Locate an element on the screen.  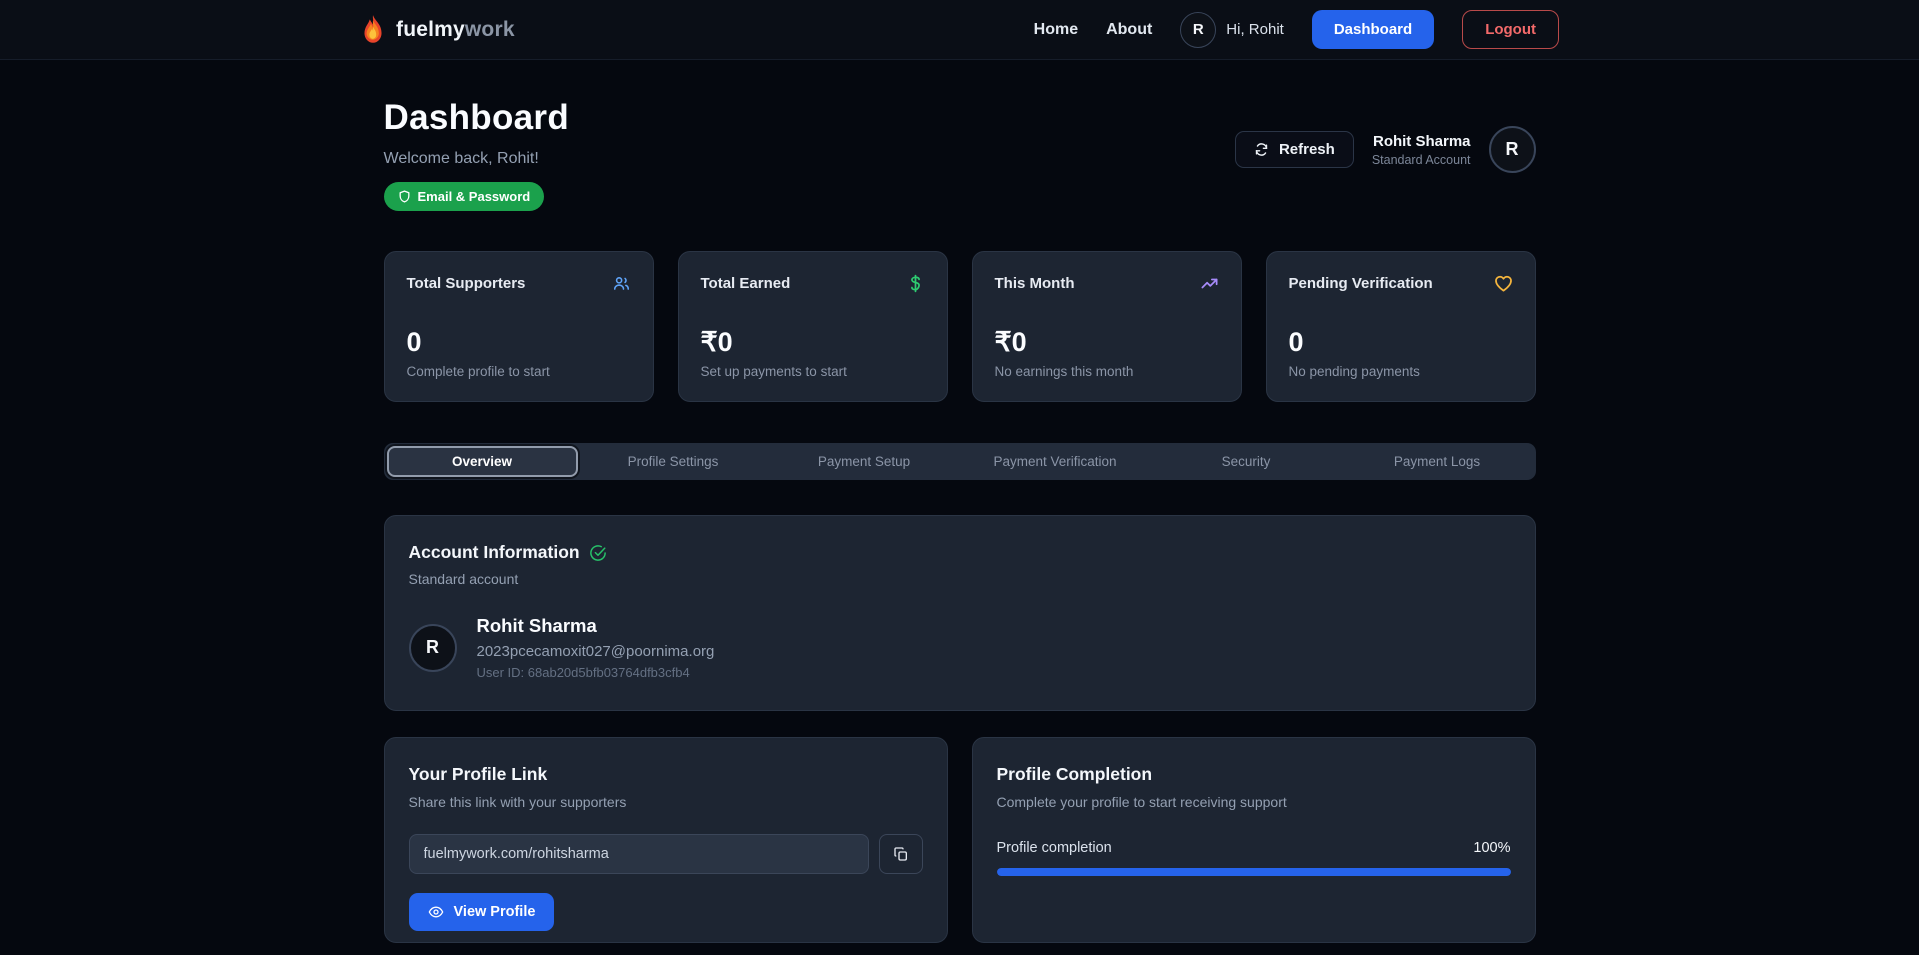
profile-link-input is located at coordinates (638, 854).